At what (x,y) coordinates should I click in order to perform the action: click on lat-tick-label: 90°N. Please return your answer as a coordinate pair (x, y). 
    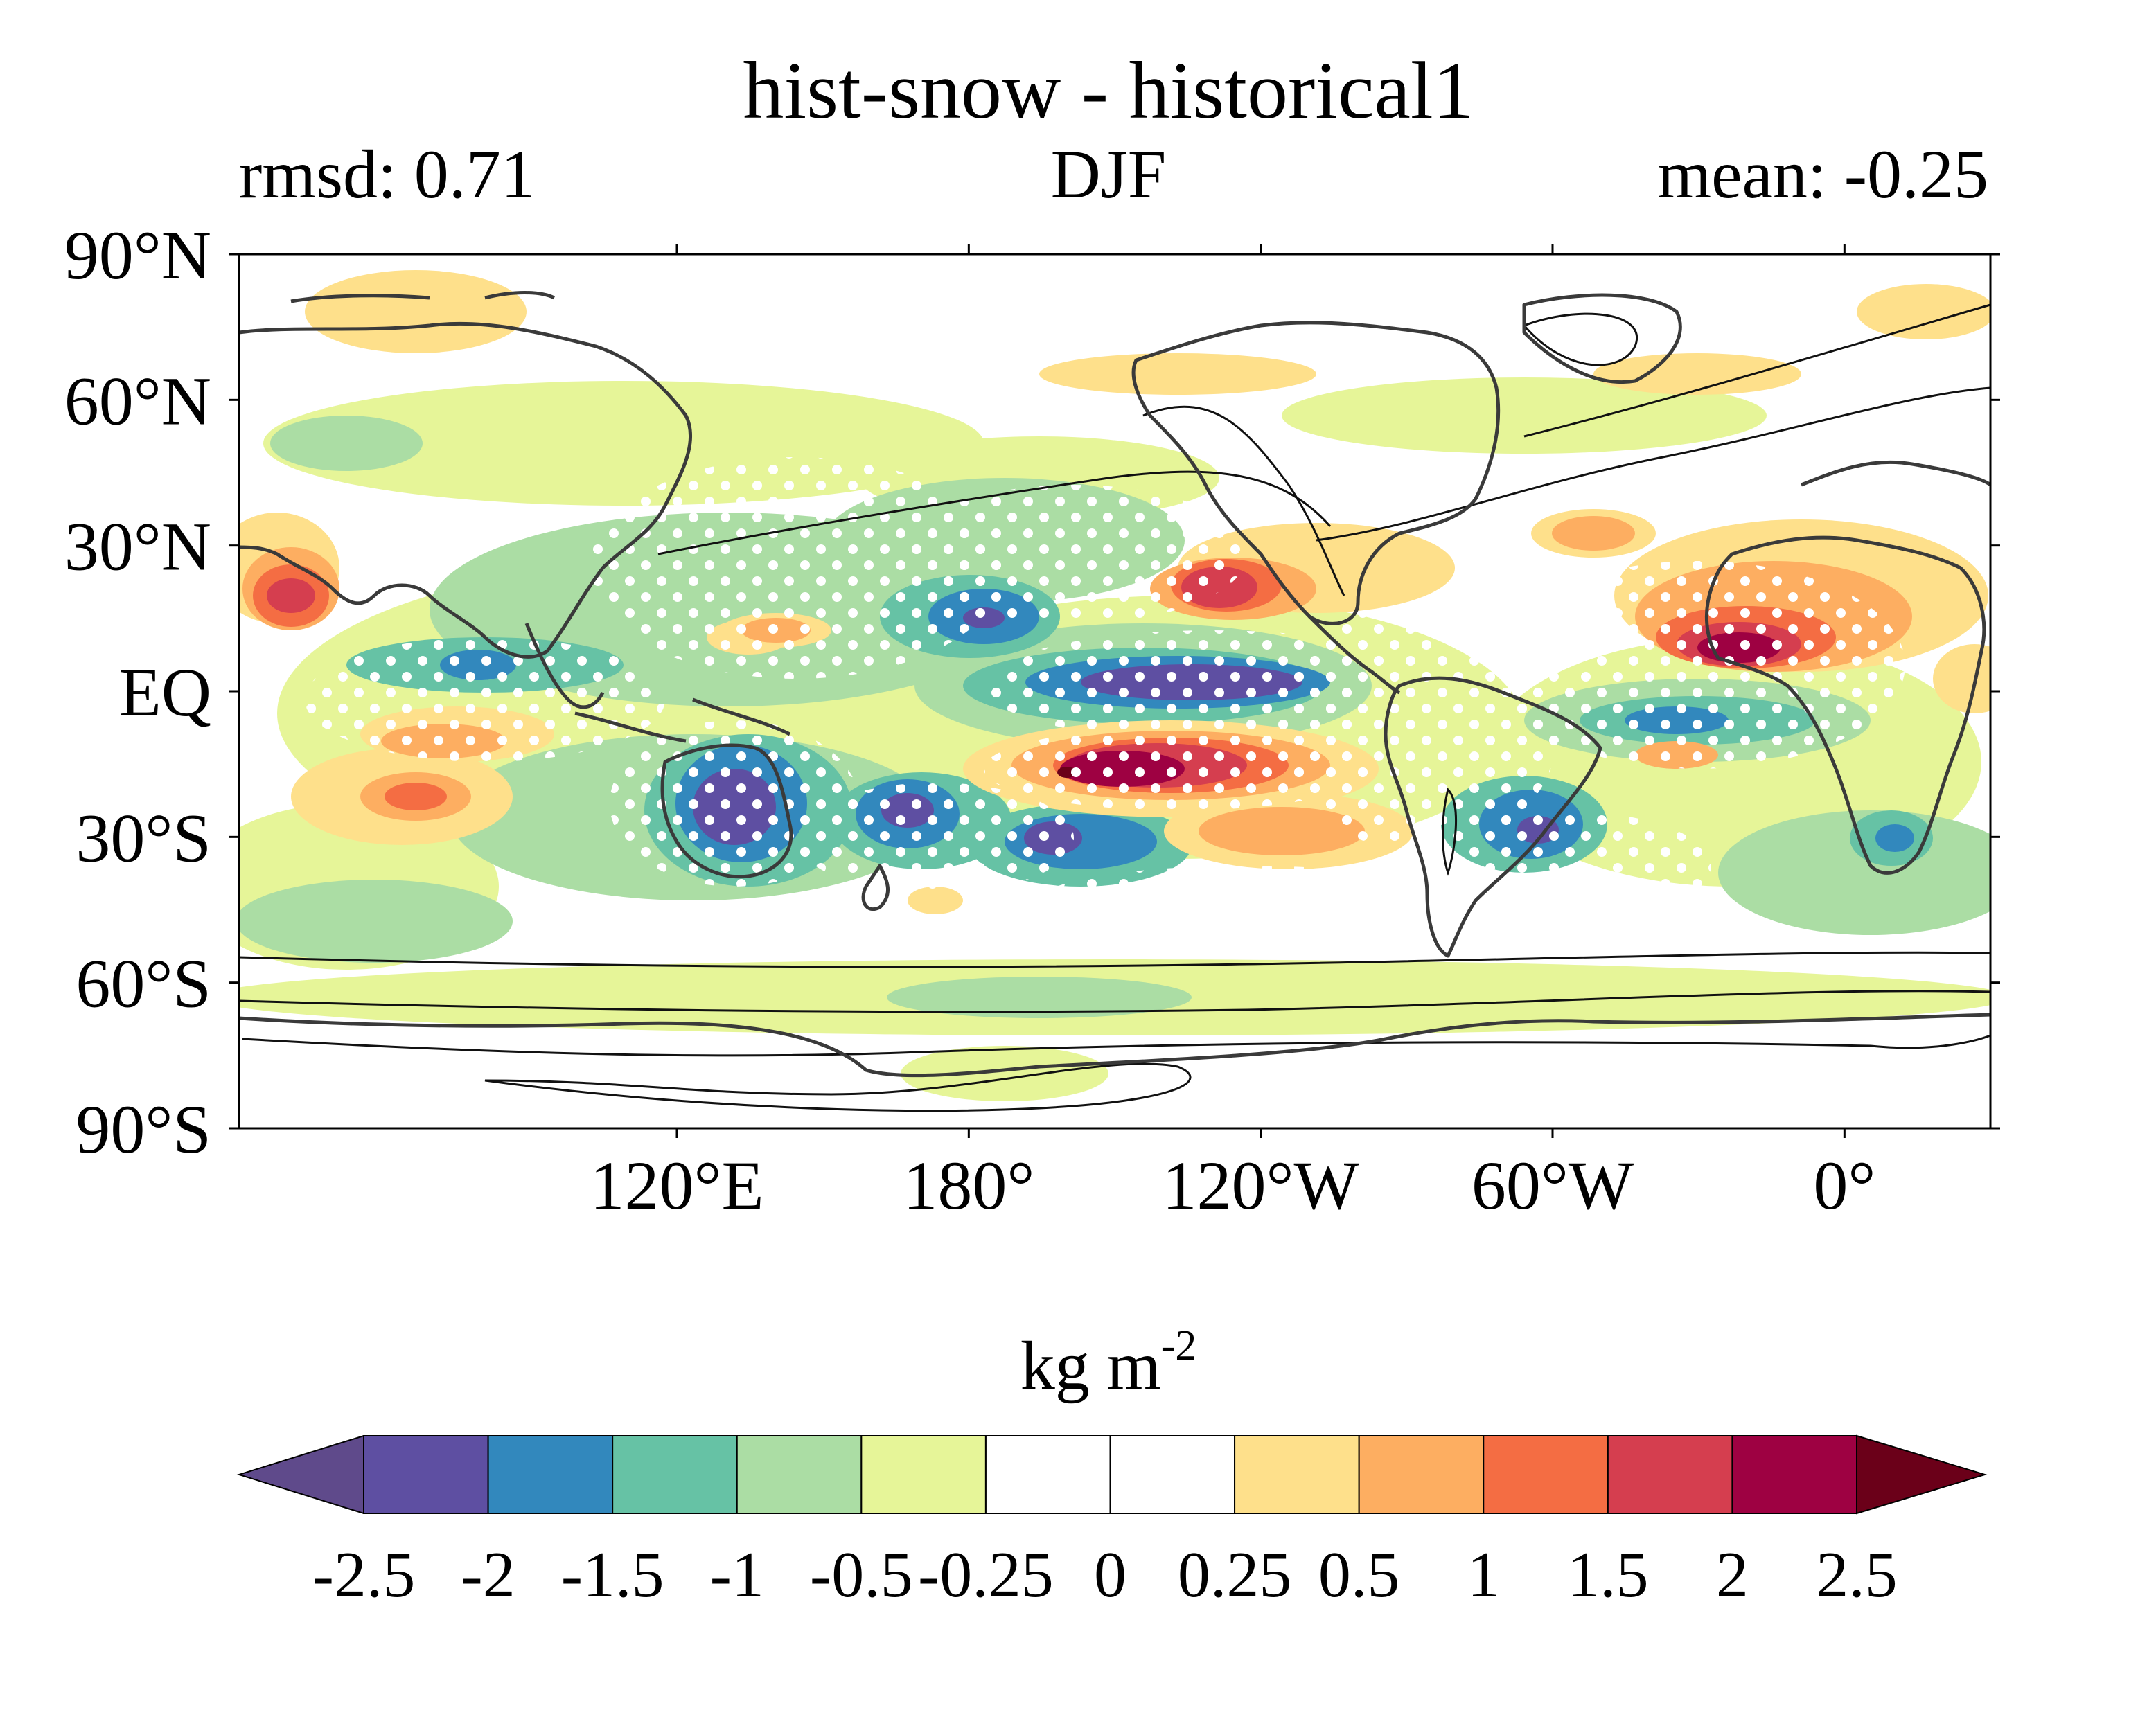
    Looking at the image, I should click on (137, 256).